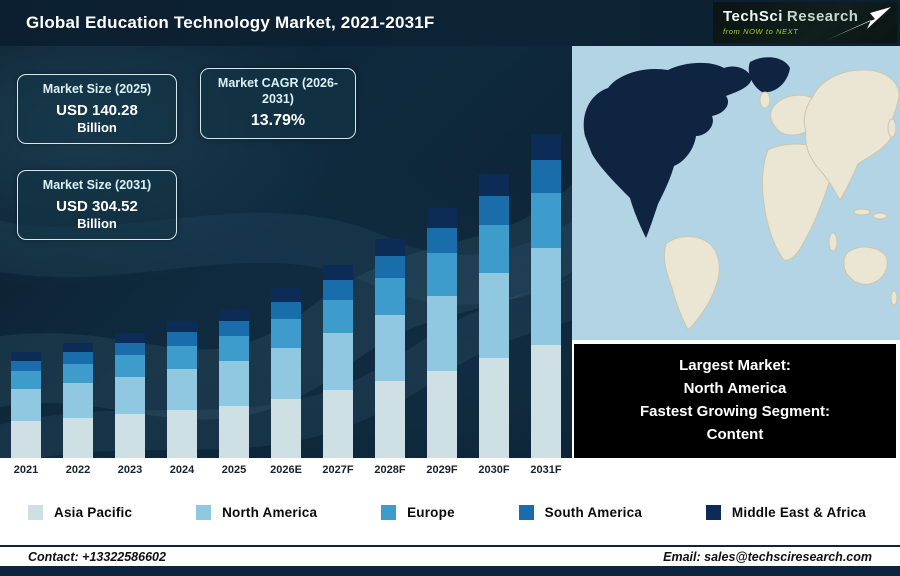 The image size is (900, 576). I want to click on x-axis-label-2025: 2025, so click(234, 470).